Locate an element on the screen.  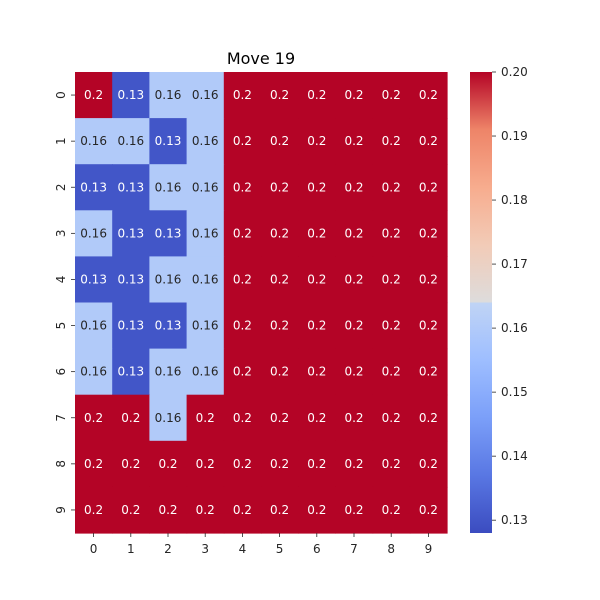
x-axis: 0 1 2 3 4 5 6 7 8 9 is located at coordinates (261, 544).